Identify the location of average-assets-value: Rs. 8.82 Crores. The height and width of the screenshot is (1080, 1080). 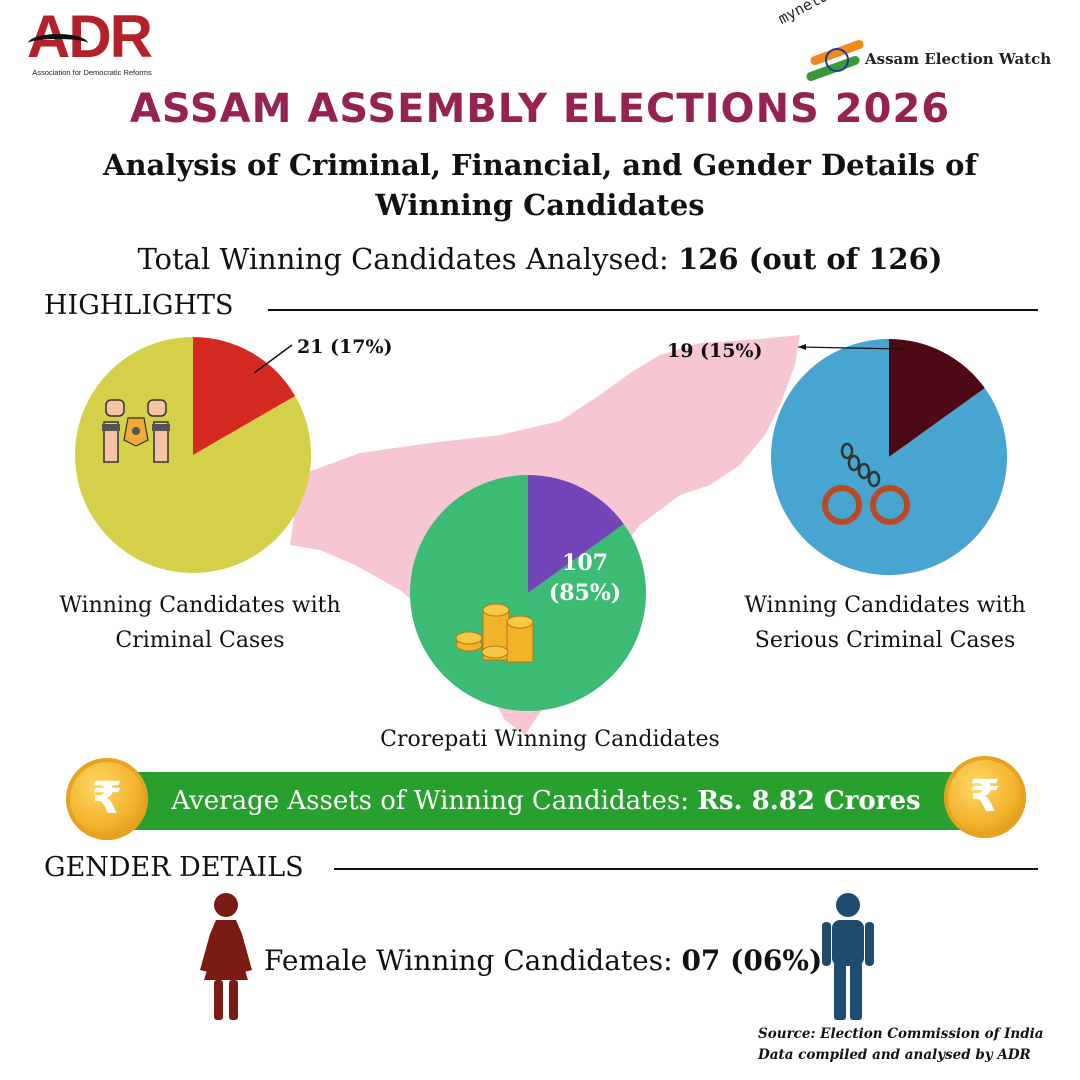
(809, 801).